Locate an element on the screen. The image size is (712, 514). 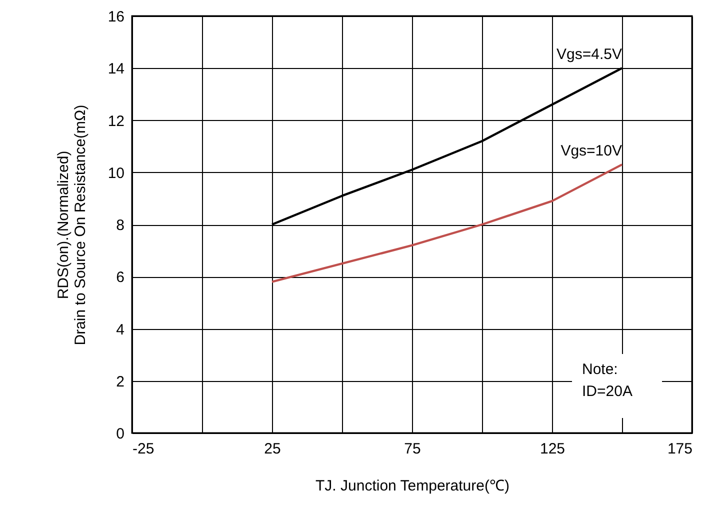
y-tick-label: 4 is located at coordinates (120, 329).